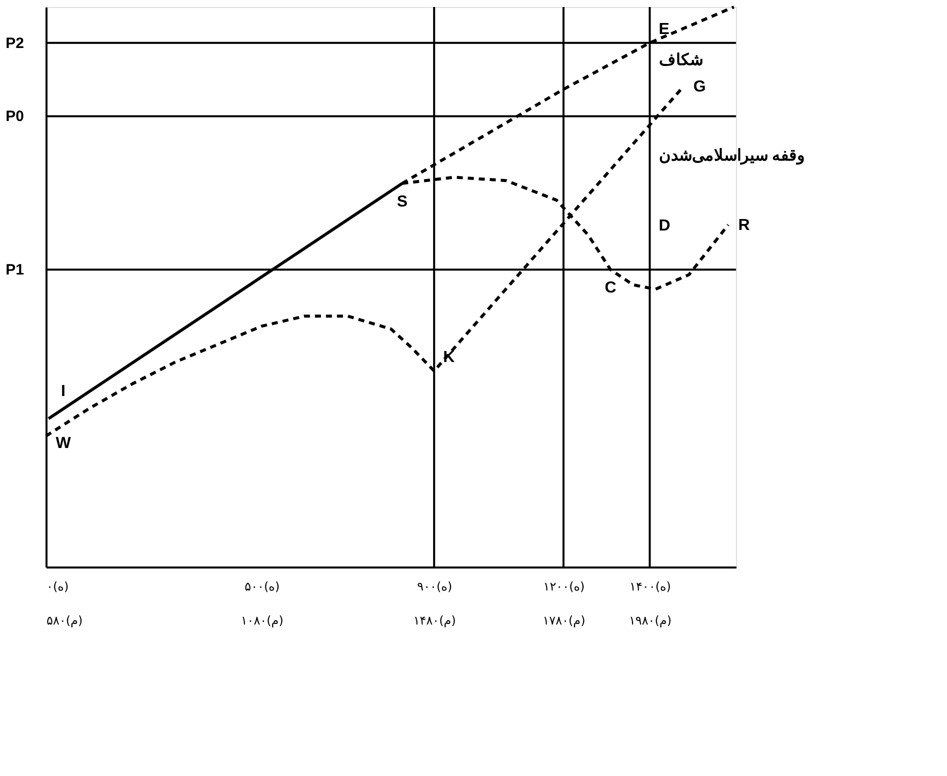 The height and width of the screenshot is (776, 947). What do you see at coordinates (15, 117) in the screenshot?
I see `ref-line-label: P0` at bounding box center [15, 117].